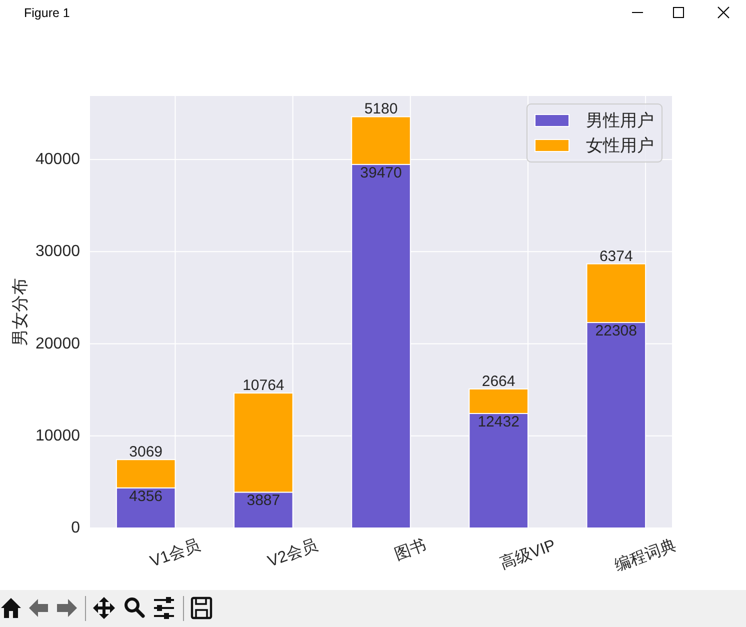 This screenshot has height=627, width=746. What do you see at coordinates (20, 312) in the screenshot?
I see `y-axis-title: 男女分布` at bounding box center [20, 312].